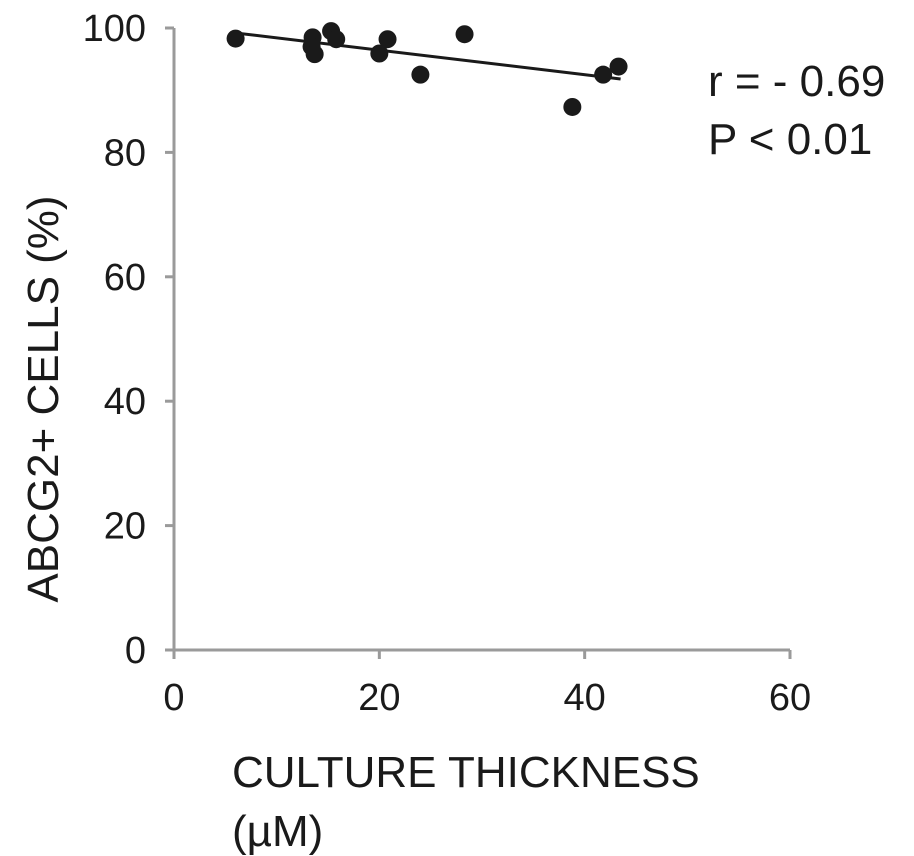 The width and height of the screenshot is (914, 856). What do you see at coordinates (43, 398) in the screenshot?
I see `y-axis-title: ABCG2+ CELLS (%)` at bounding box center [43, 398].